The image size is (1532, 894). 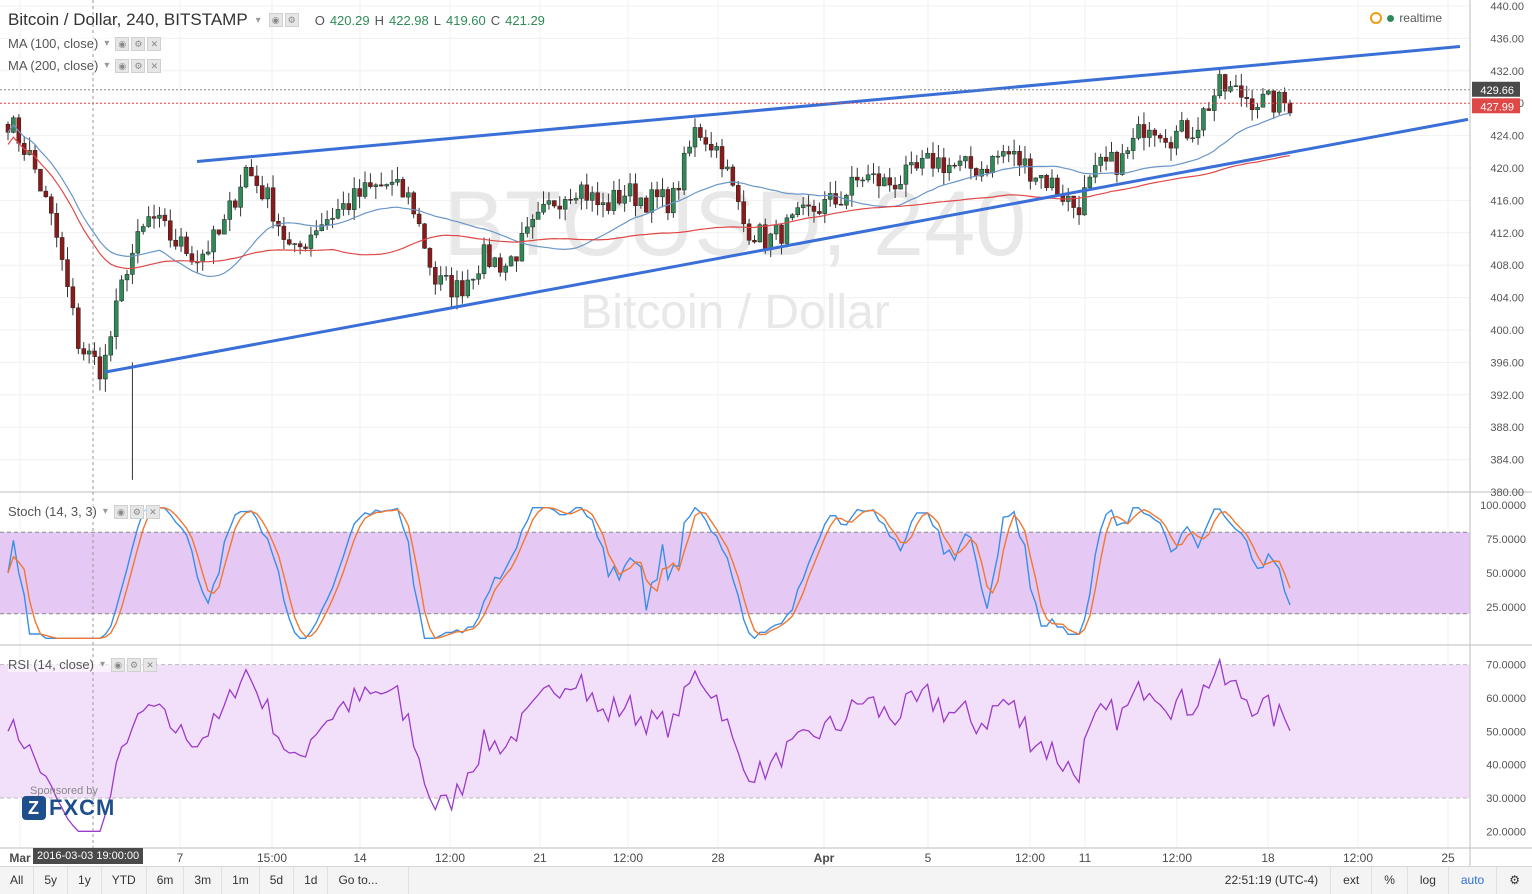 What do you see at coordinates (1358, 858) in the screenshot?
I see `time-axis-label: 12:00` at bounding box center [1358, 858].